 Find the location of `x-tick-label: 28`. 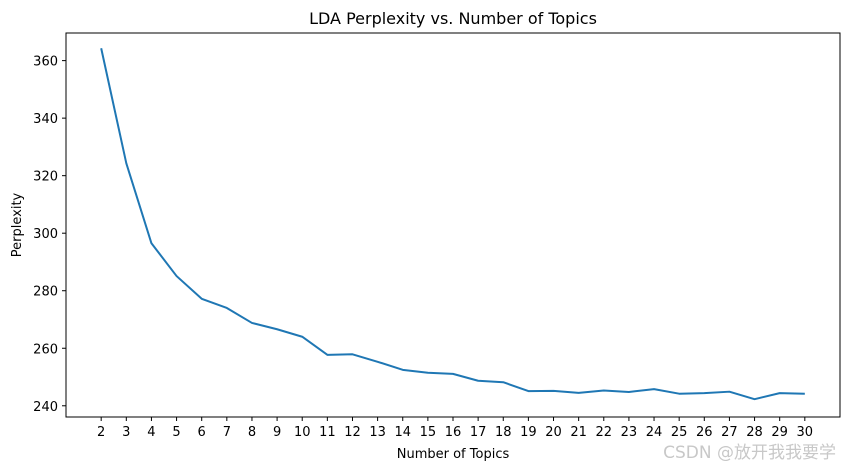

x-tick-label: 28 is located at coordinates (754, 432).